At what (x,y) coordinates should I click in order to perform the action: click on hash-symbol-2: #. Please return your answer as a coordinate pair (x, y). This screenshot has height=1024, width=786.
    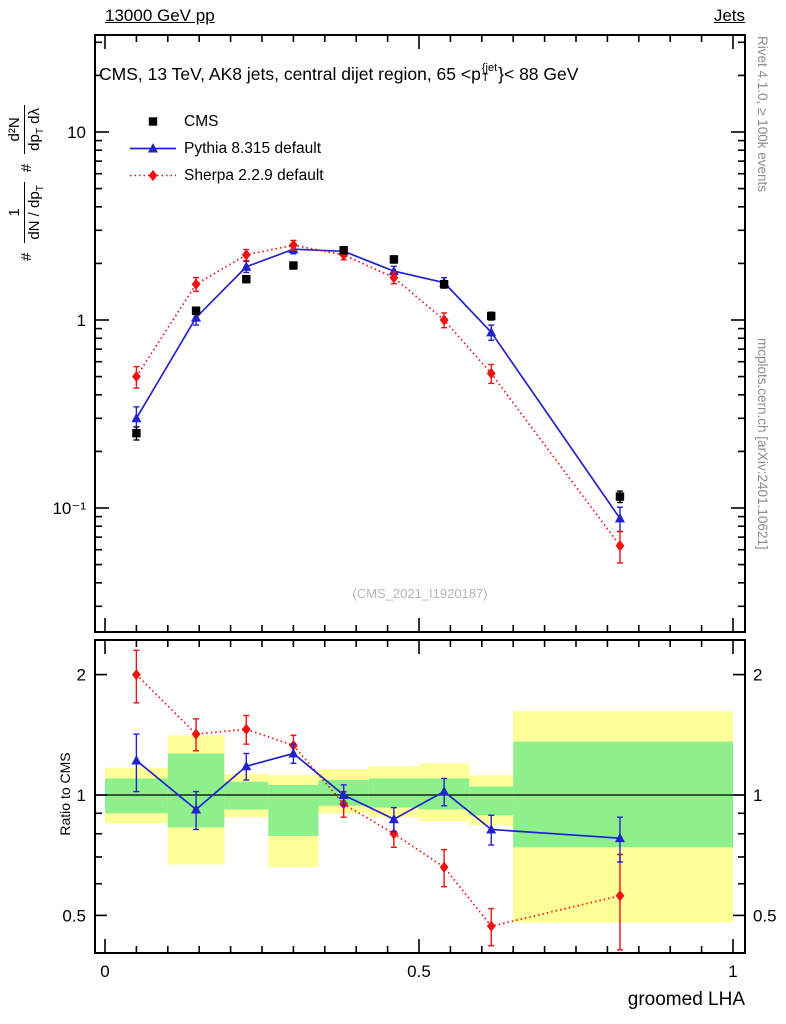
    Looking at the image, I should click on (26, 168).